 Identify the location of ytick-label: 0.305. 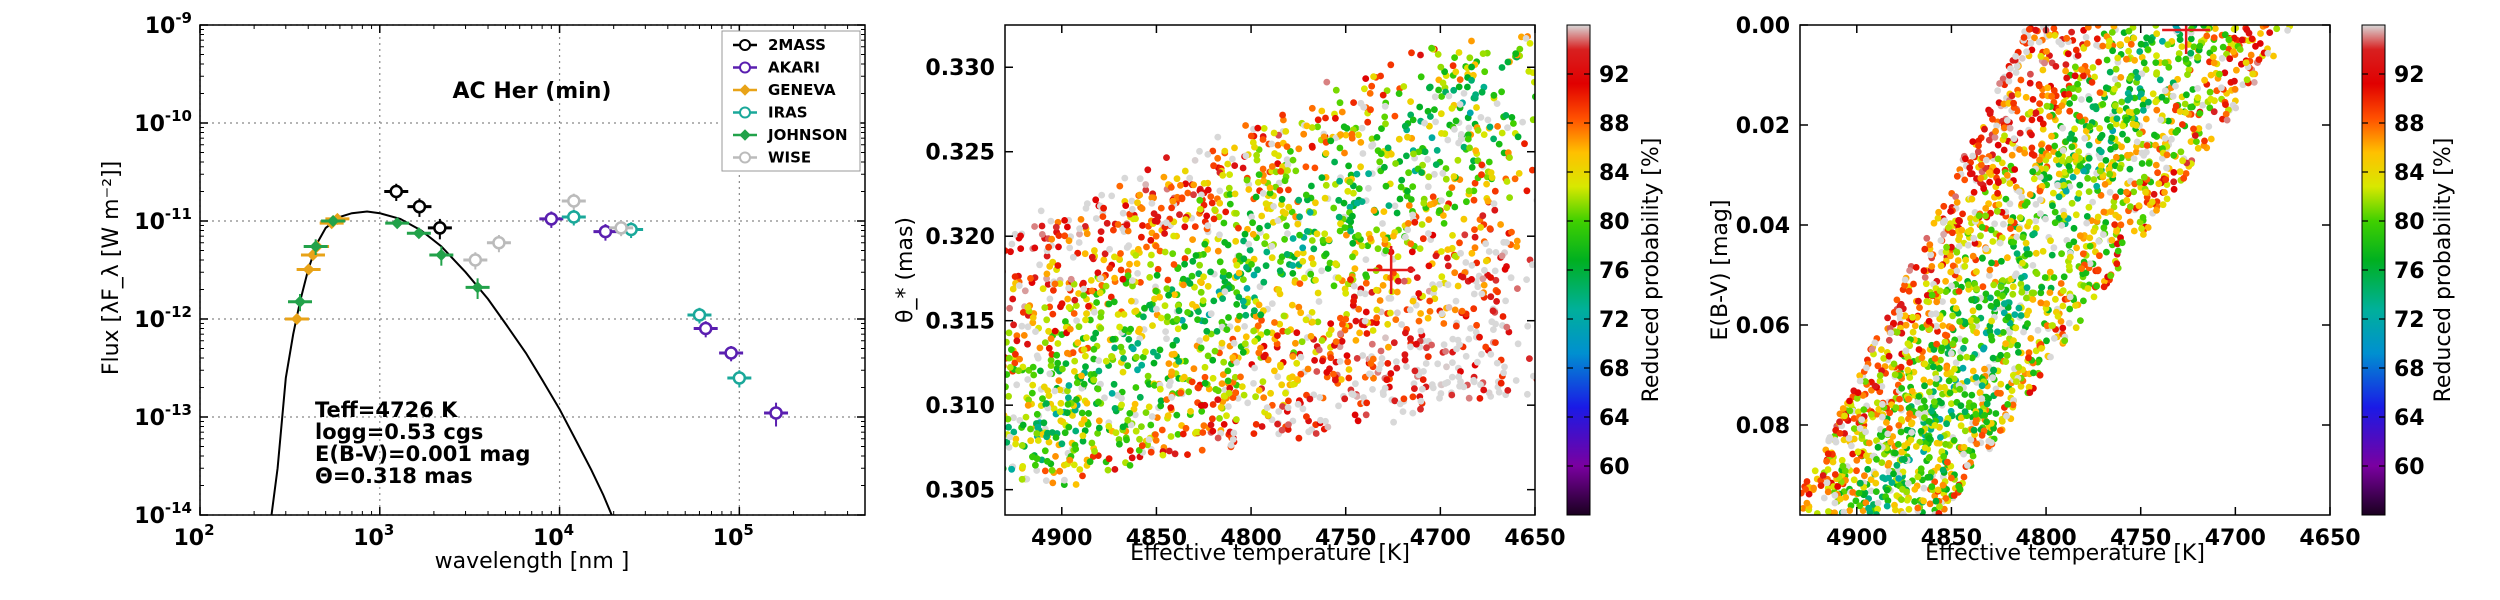
(960, 491).